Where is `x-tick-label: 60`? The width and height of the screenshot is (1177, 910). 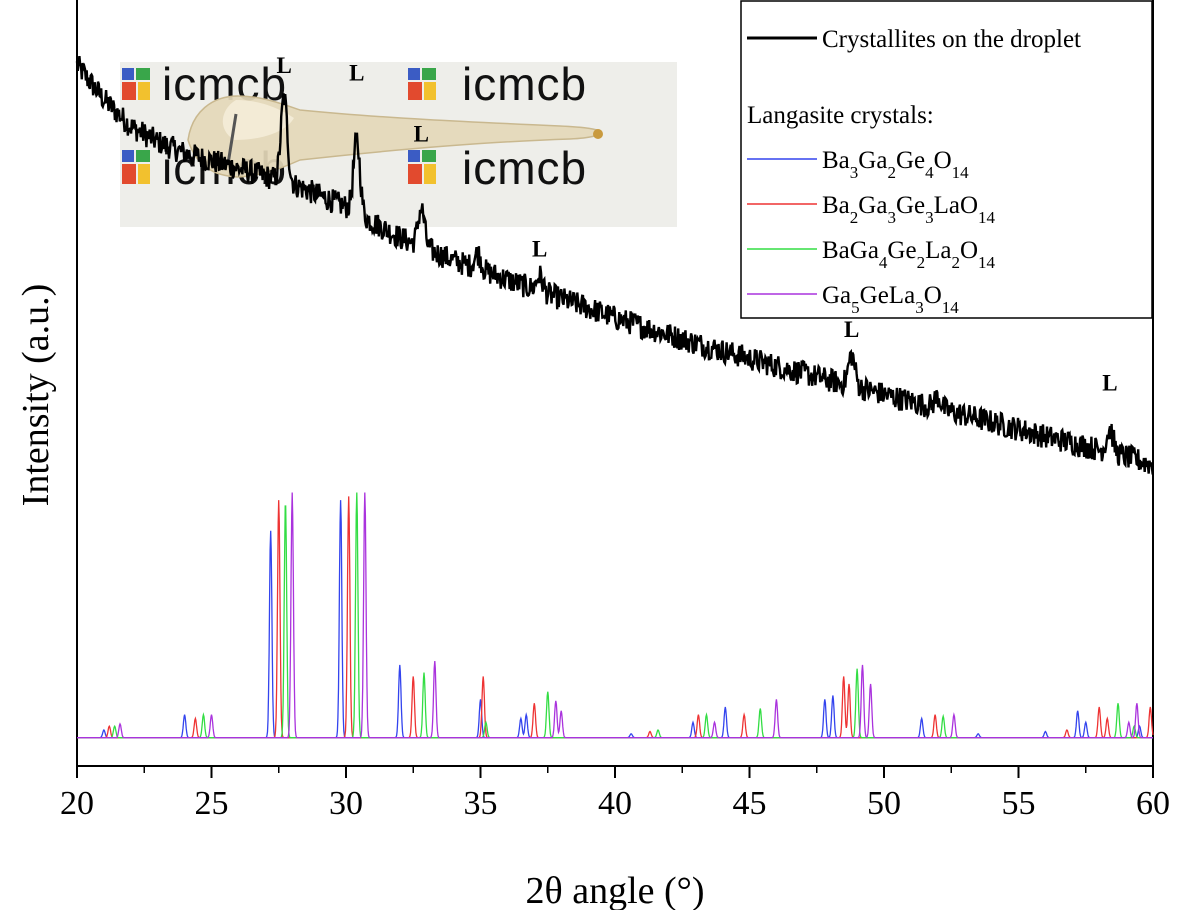
x-tick-label: 60 is located at coordinates (1153, 803).